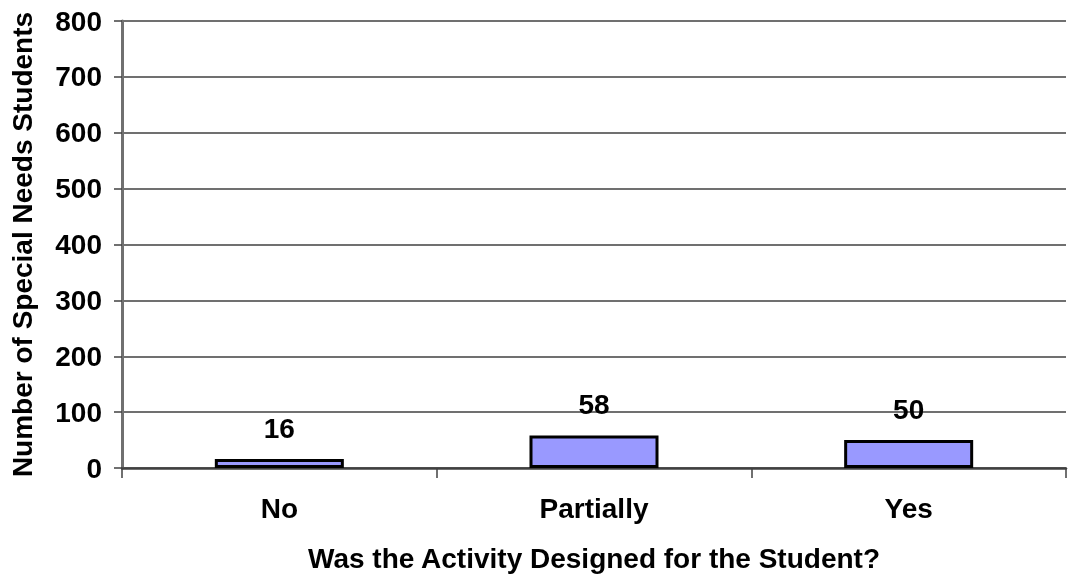 This screenshot has width=1068, height=581. I want to click on y-tick-label: 300, so click(78, 300).